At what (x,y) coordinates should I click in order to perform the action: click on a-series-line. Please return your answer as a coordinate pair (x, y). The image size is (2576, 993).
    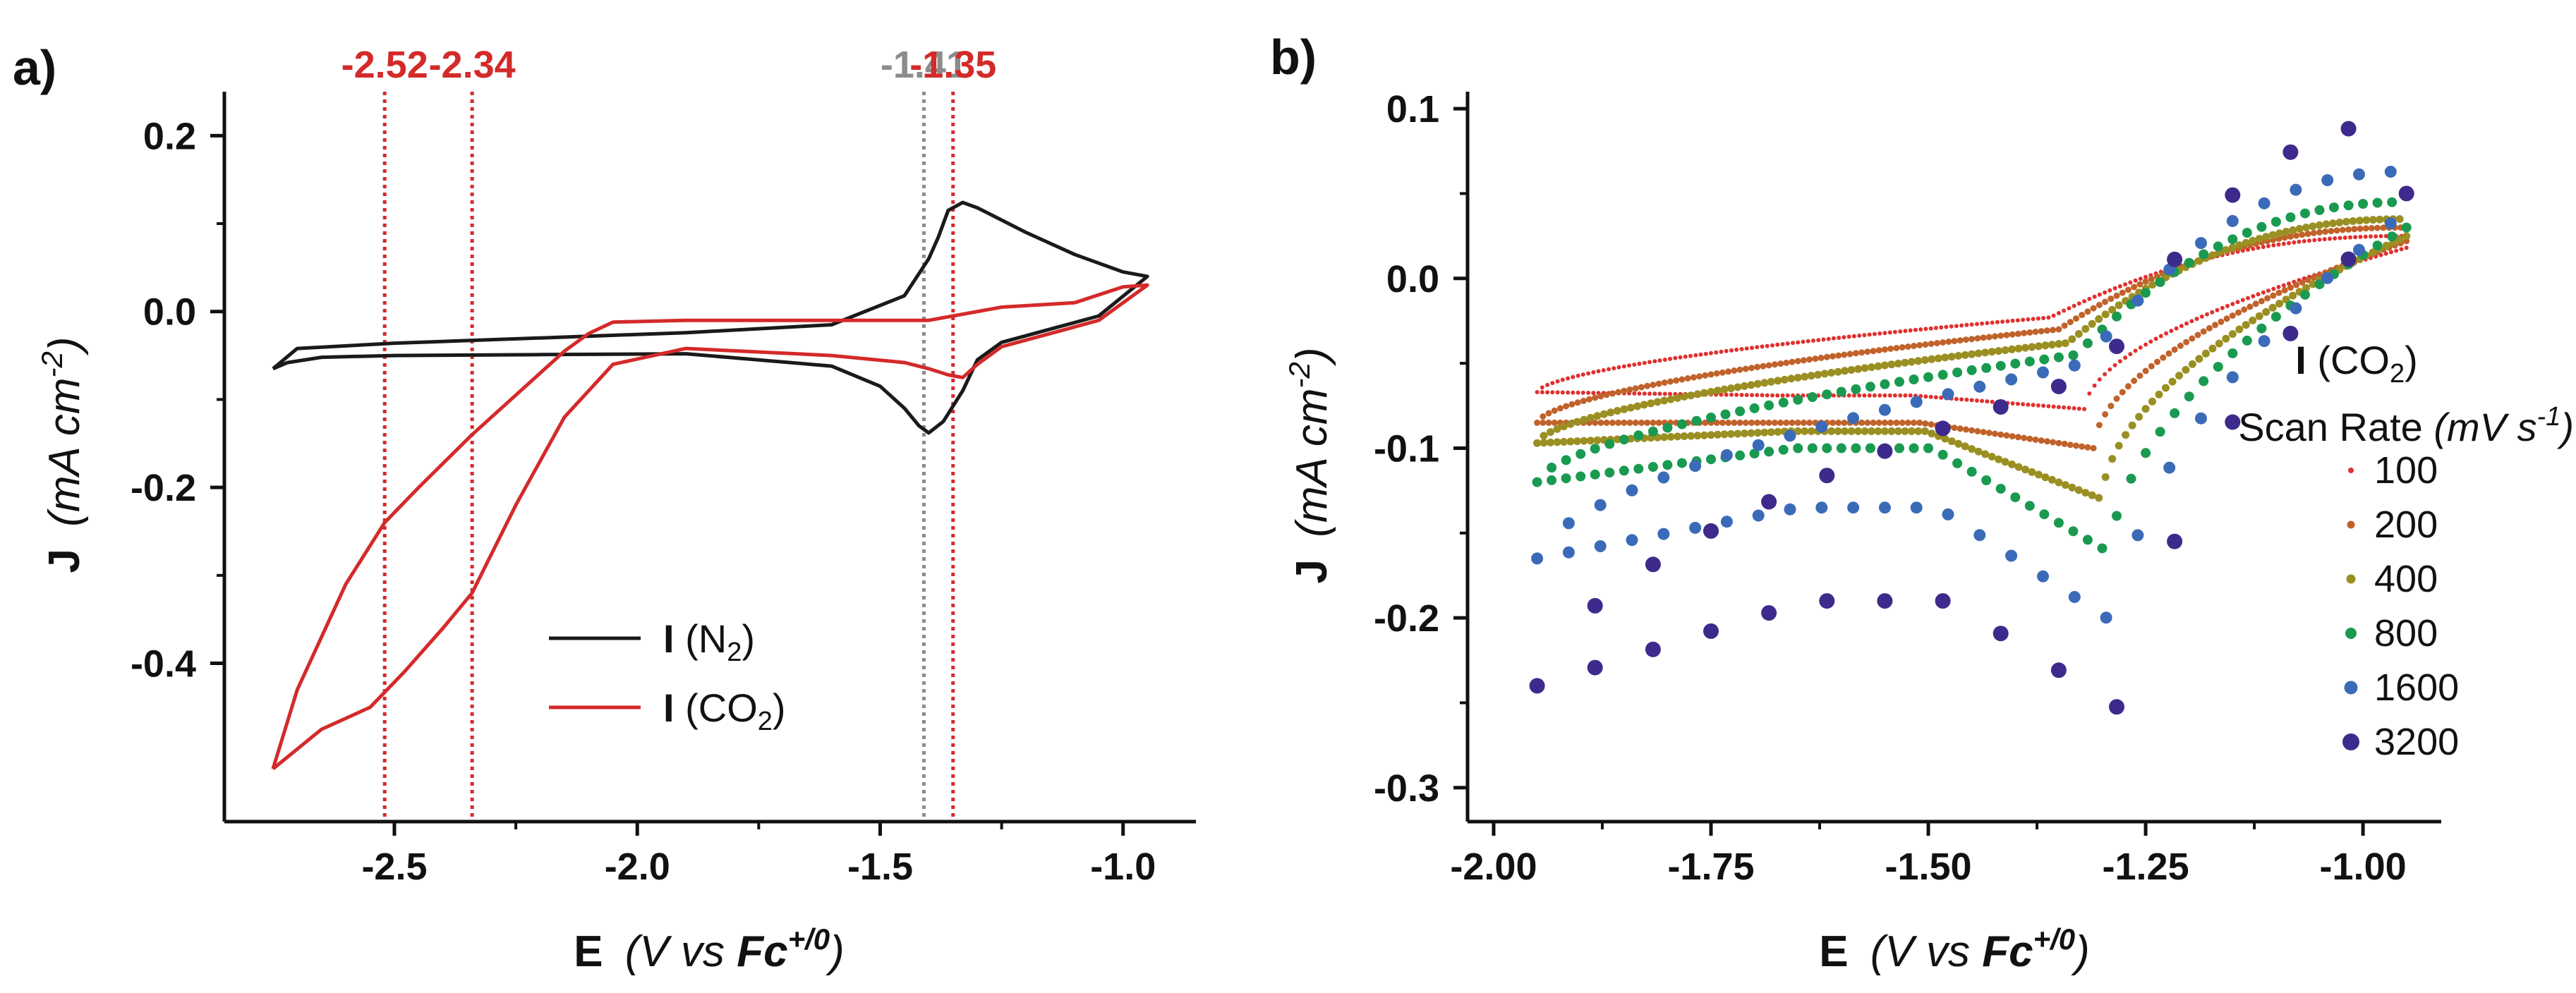
    Looking at the image, I should click on (711, 317).